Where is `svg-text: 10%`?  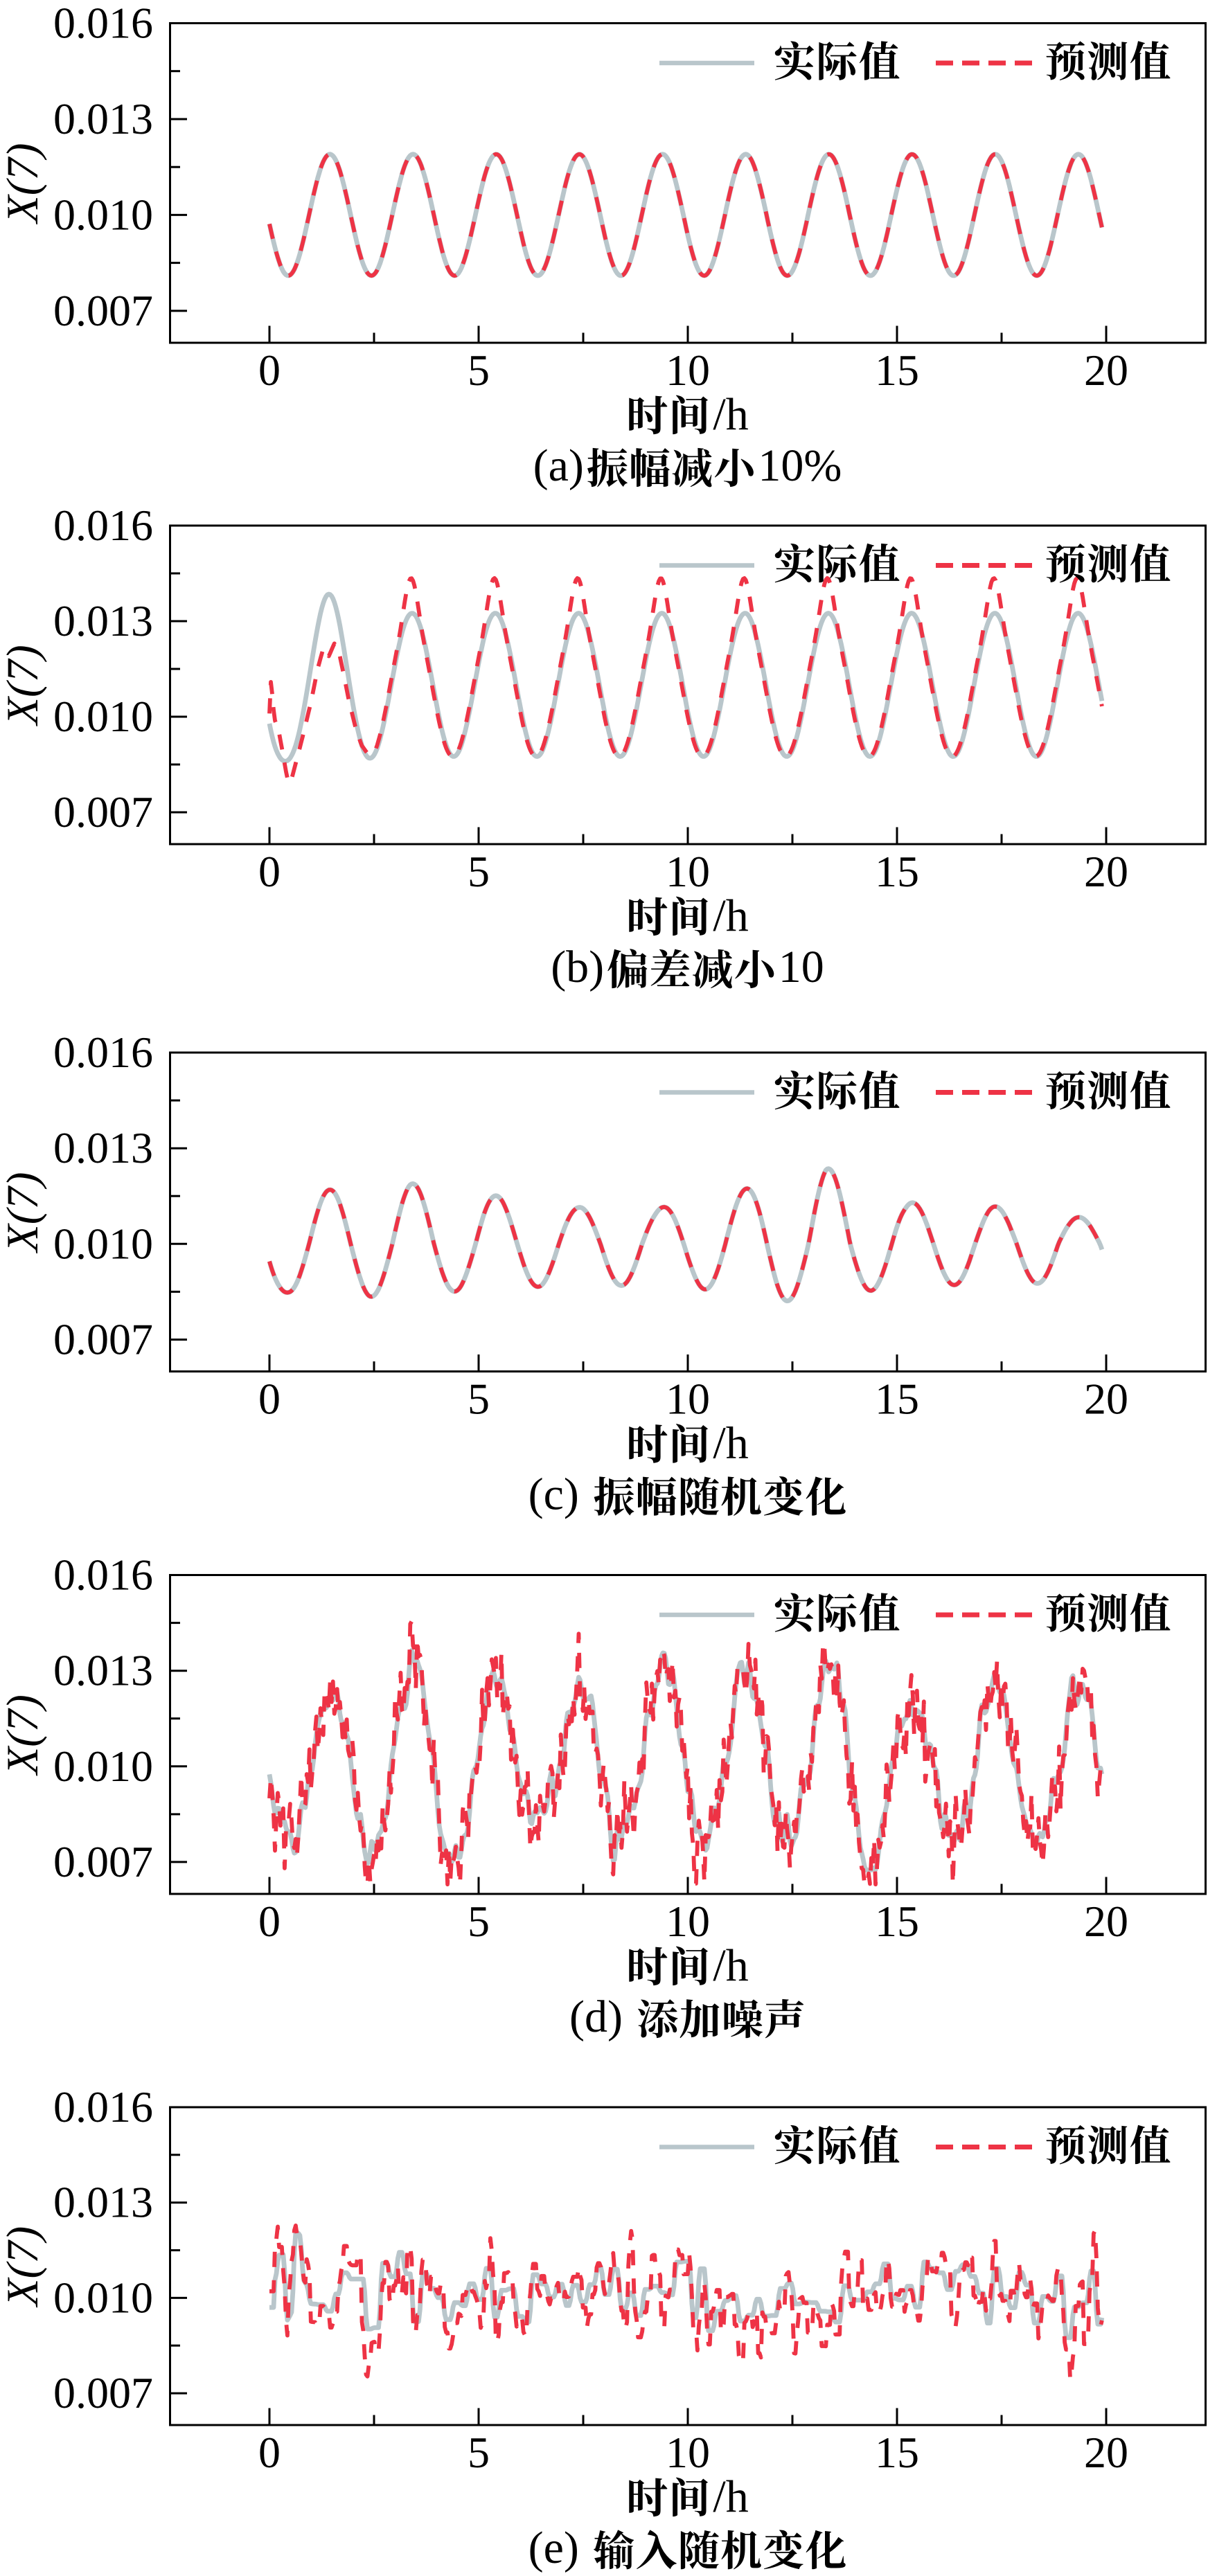
svg-text: 10% is located at coordinates (800, 466).